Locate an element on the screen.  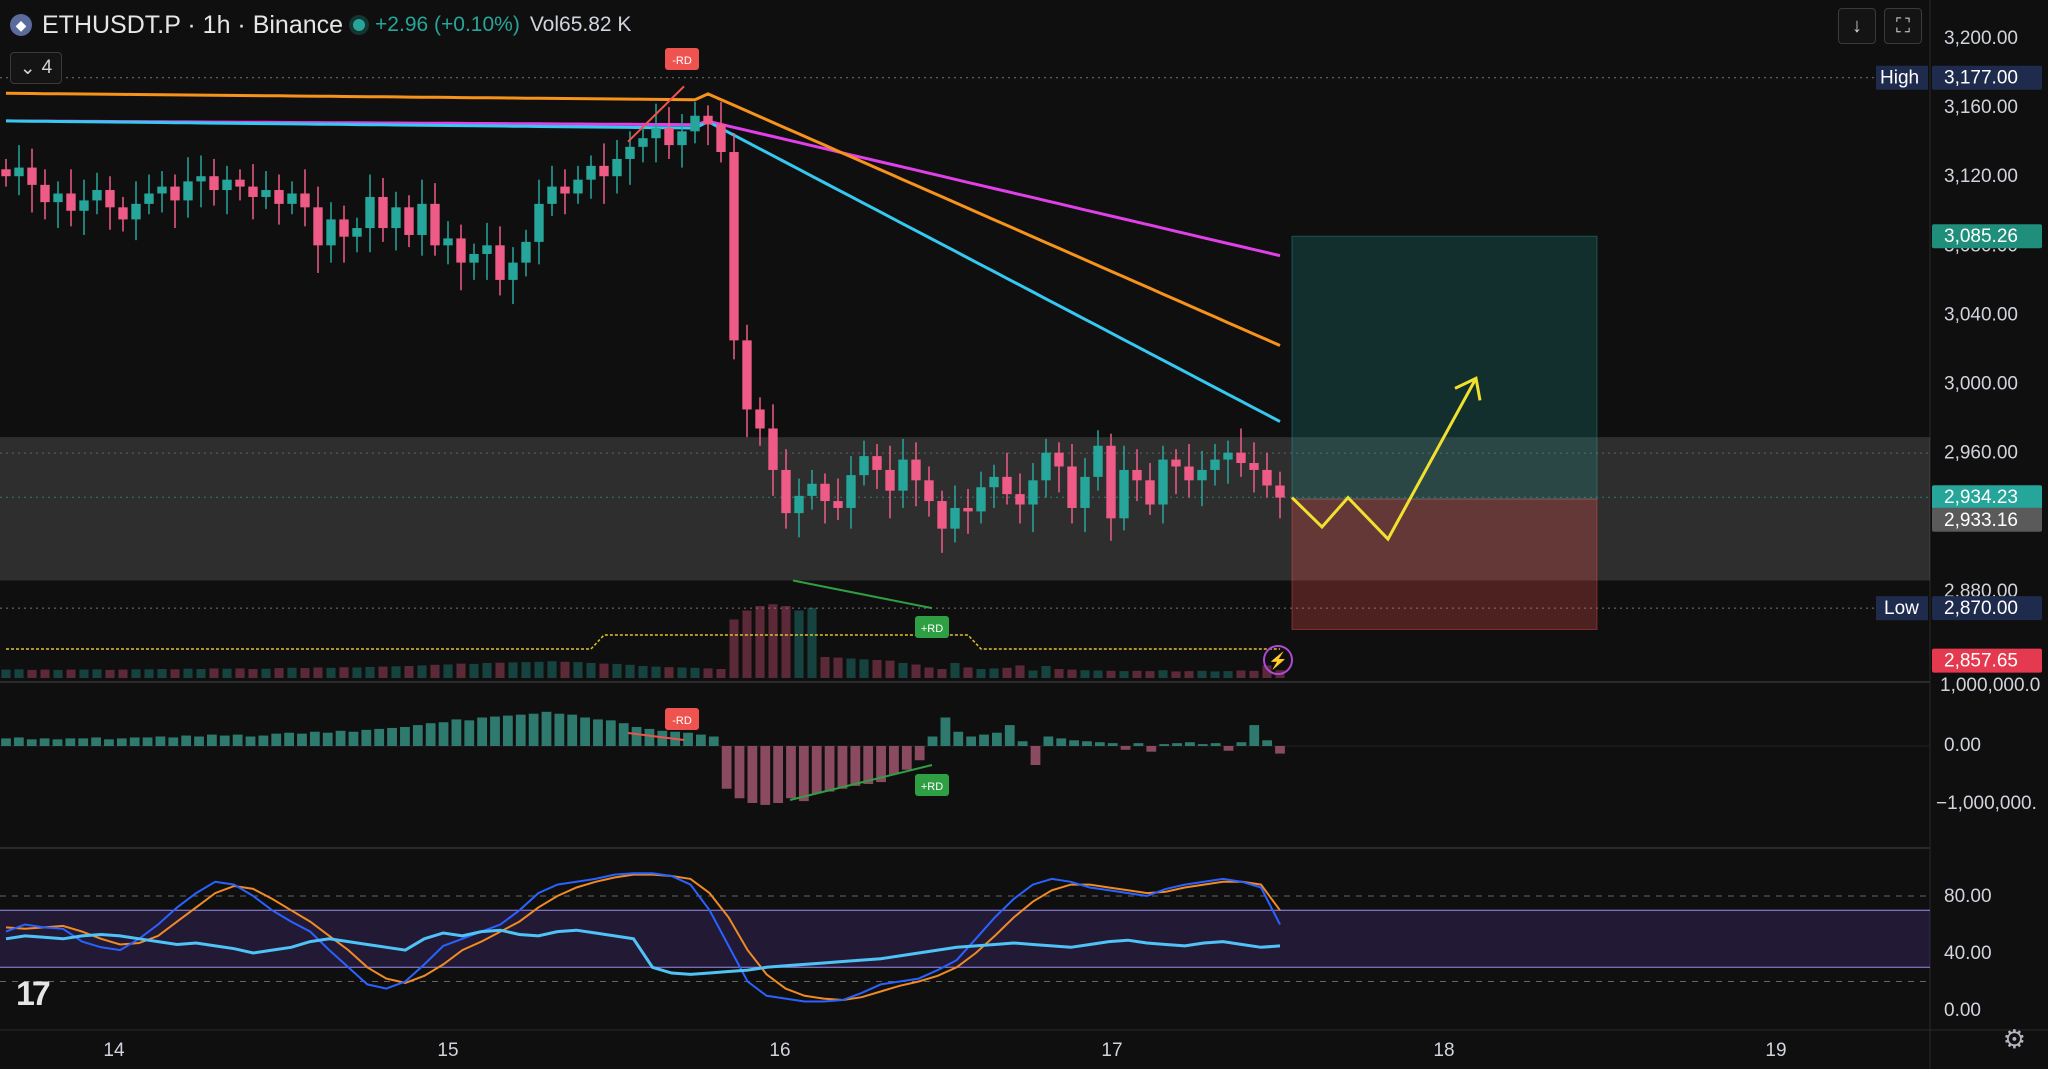
time-tick: 14 is located at coordinates (114, 1050).